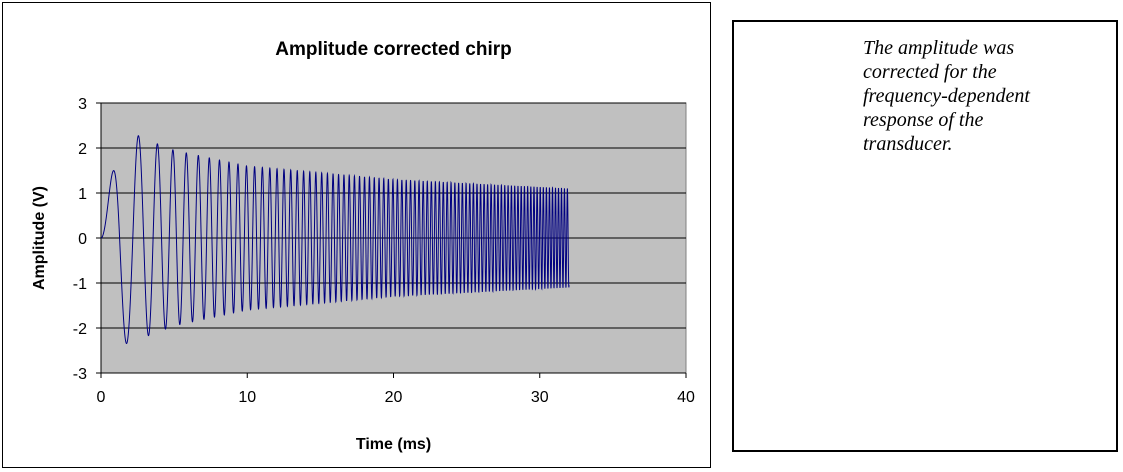  What do you see at coordinates (247, 397) in the screenshot?
I see `x-tick-label: 10` at bounding box center [247, 397].